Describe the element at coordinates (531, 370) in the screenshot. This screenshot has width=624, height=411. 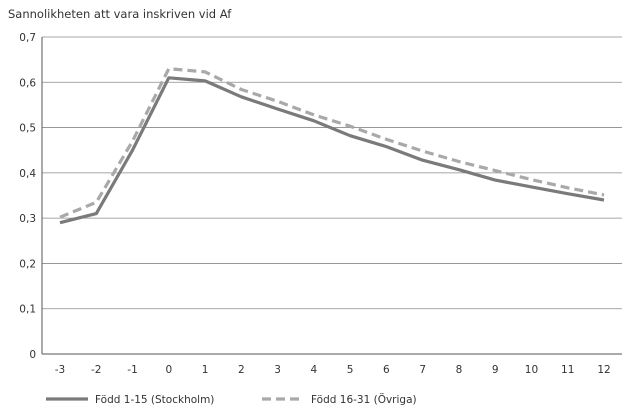
I see `x-tick-label: 10` at that location.